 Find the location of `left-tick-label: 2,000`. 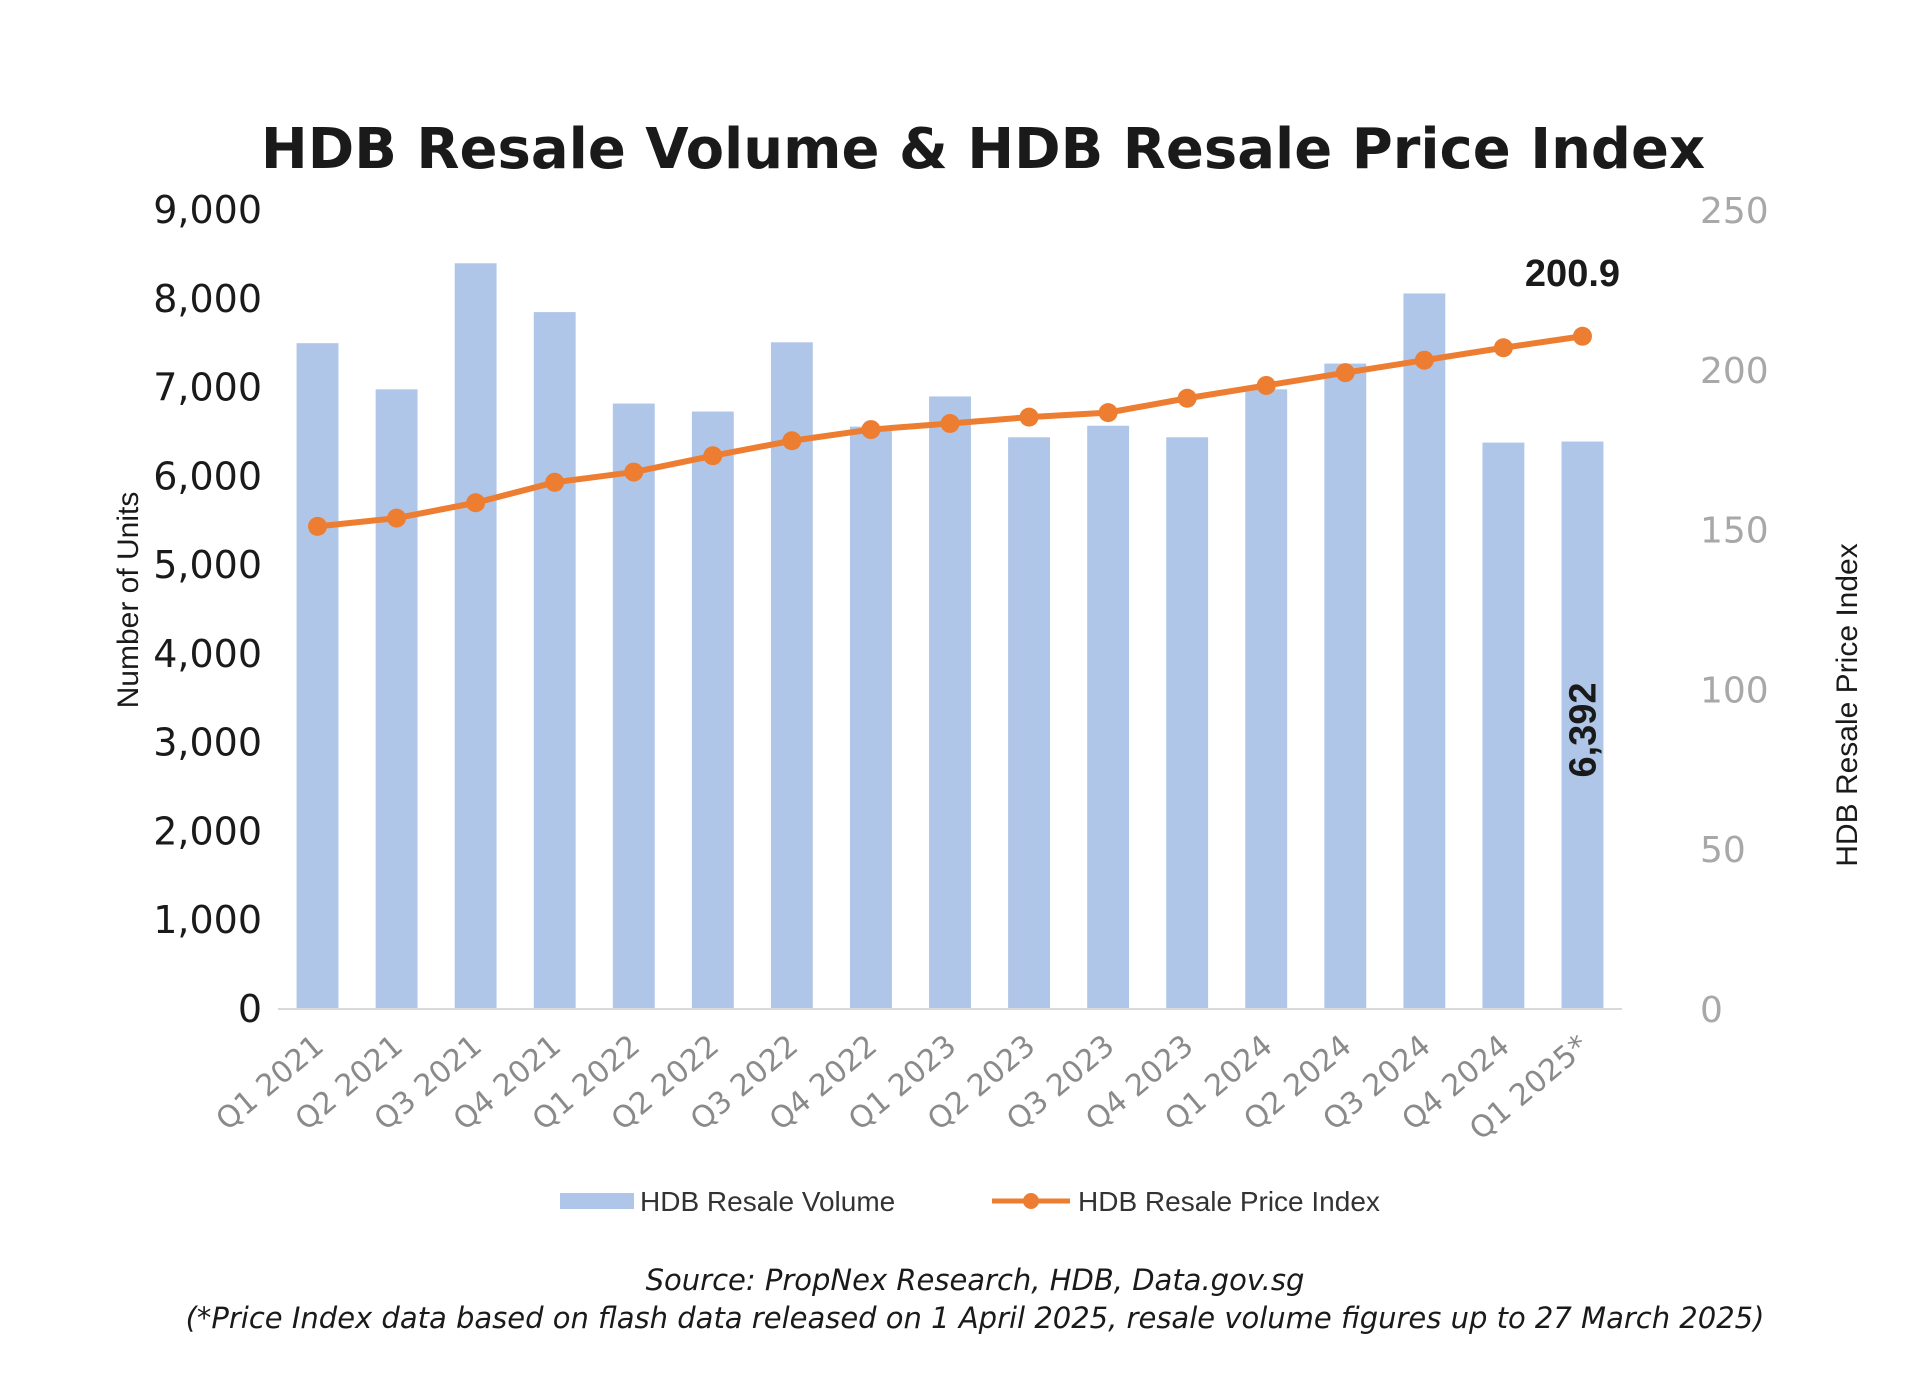

left-tick-label: 2,000 is located at coordinates (207, 831).